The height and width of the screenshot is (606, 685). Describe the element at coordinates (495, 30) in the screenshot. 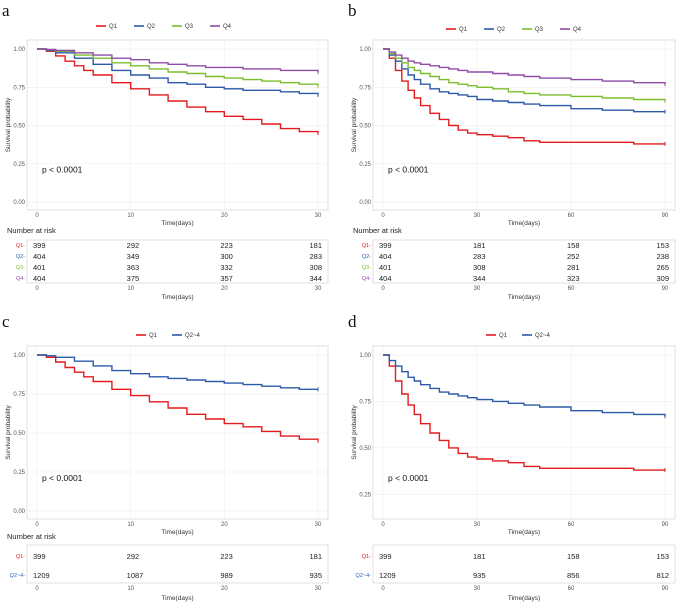

I see `legend-item-Q2: Q2` at that location.